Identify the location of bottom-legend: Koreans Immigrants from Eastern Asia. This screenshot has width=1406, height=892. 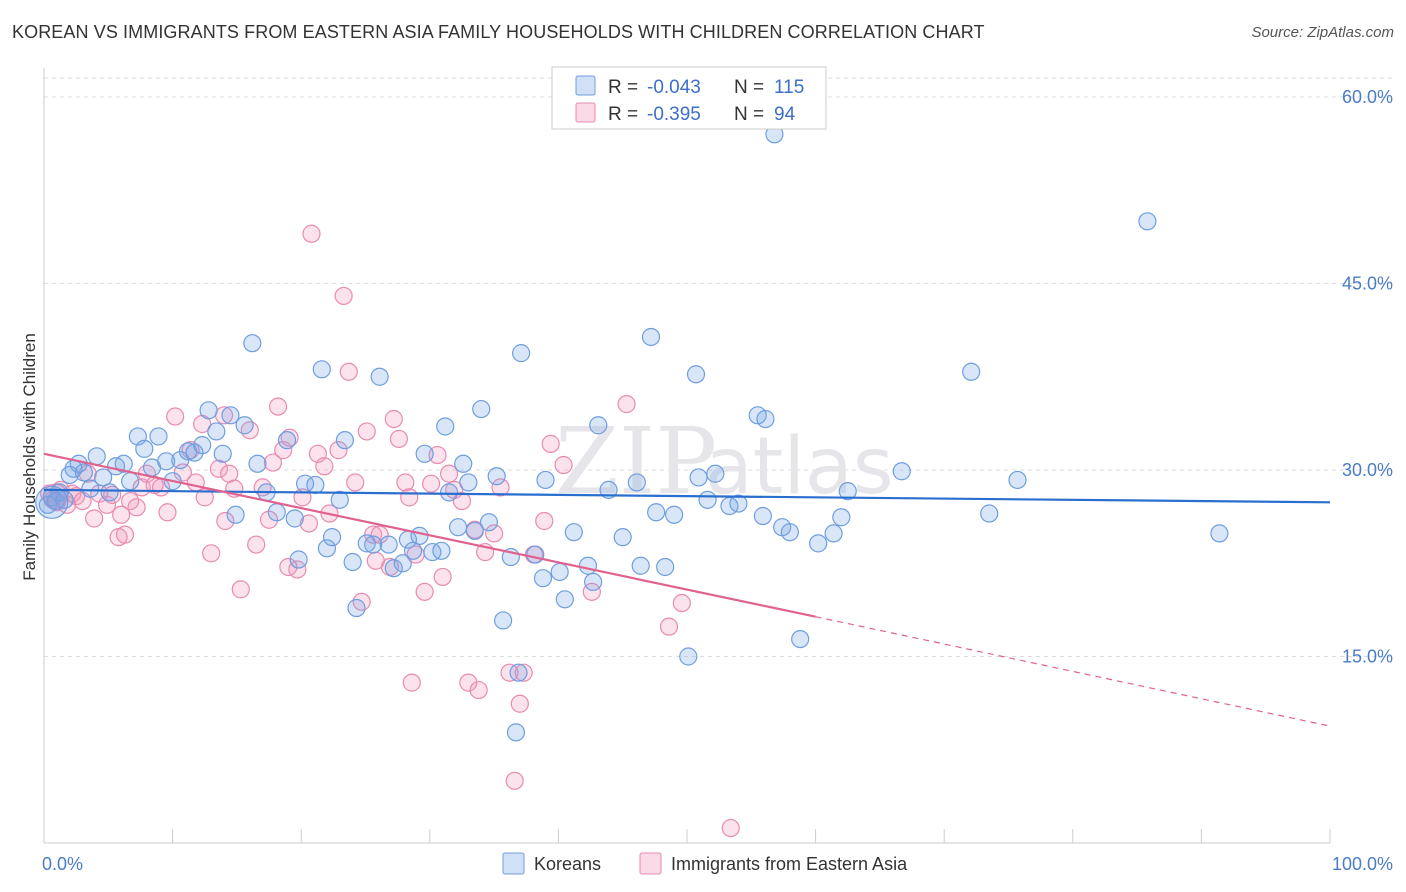
(705, 863).